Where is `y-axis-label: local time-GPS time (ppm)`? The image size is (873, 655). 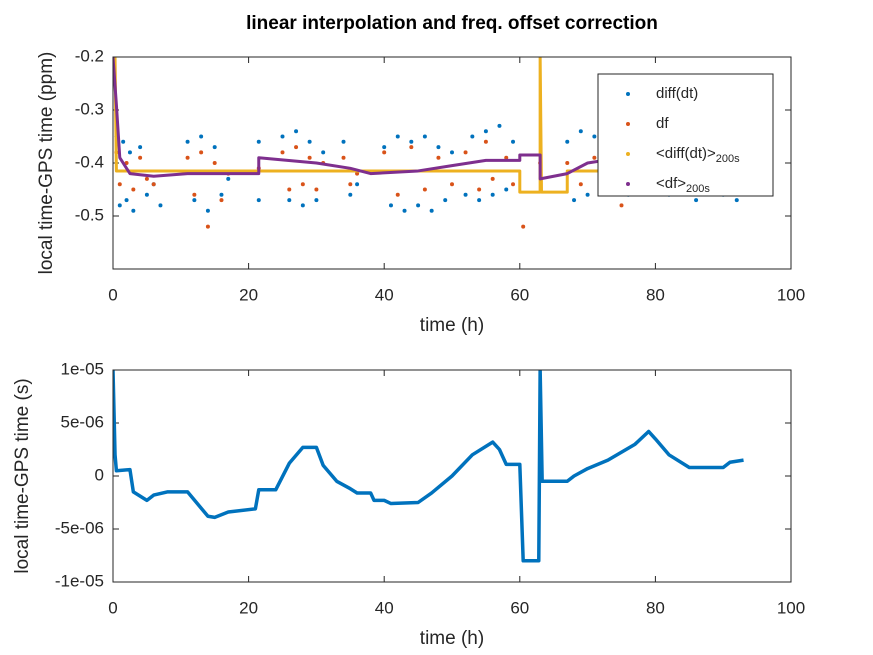
y-axis-label: local time-GPS time (ppm) is located at coordinates (46, 163).